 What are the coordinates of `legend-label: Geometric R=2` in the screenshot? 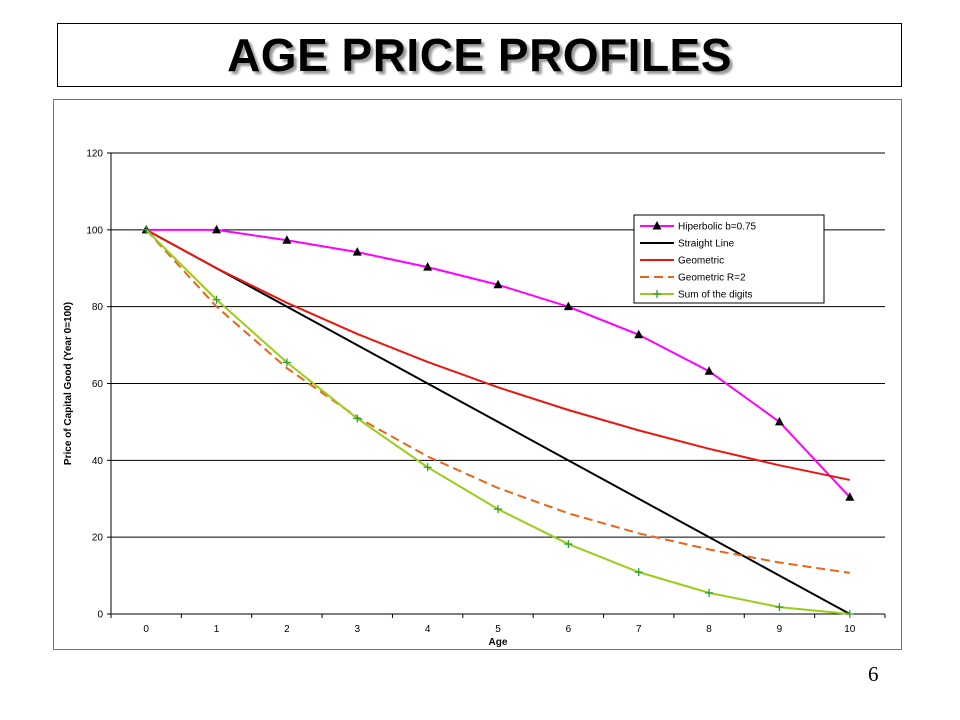 It's located at (712, 278).